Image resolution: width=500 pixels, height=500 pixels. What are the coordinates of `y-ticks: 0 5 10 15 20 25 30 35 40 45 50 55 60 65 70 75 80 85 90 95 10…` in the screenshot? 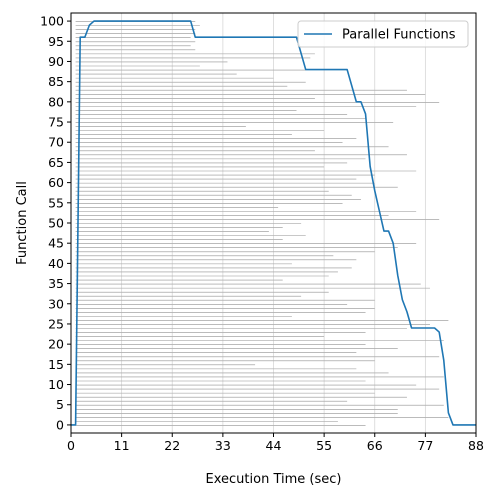 It's located at (55, 223).